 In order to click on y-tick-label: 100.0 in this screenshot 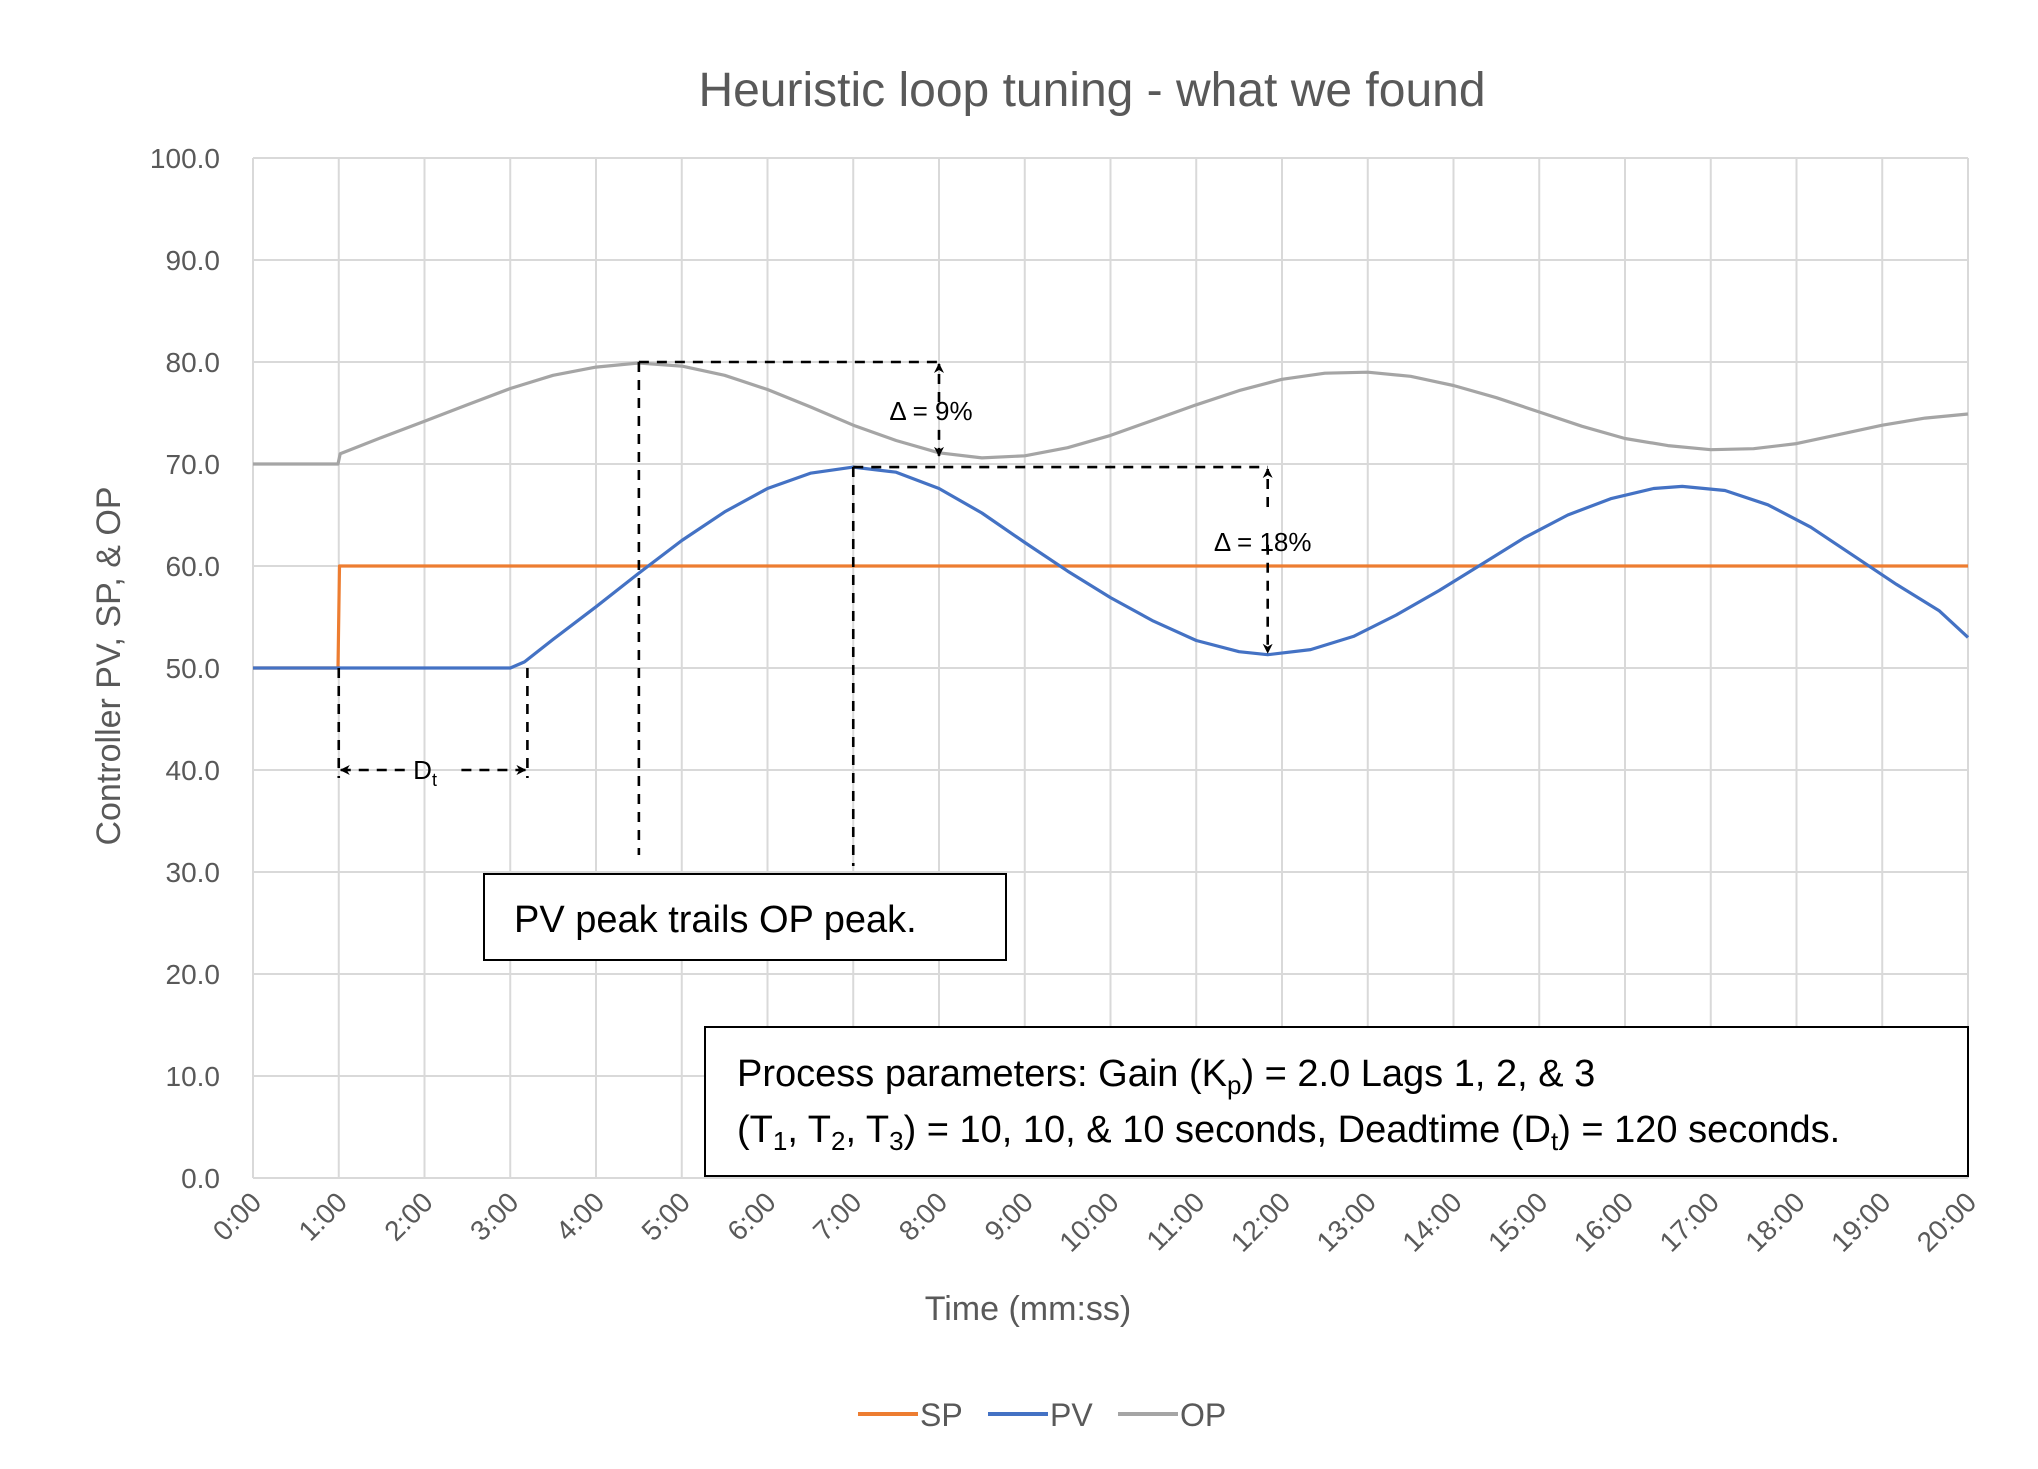, I will do `click(185, 158)`.